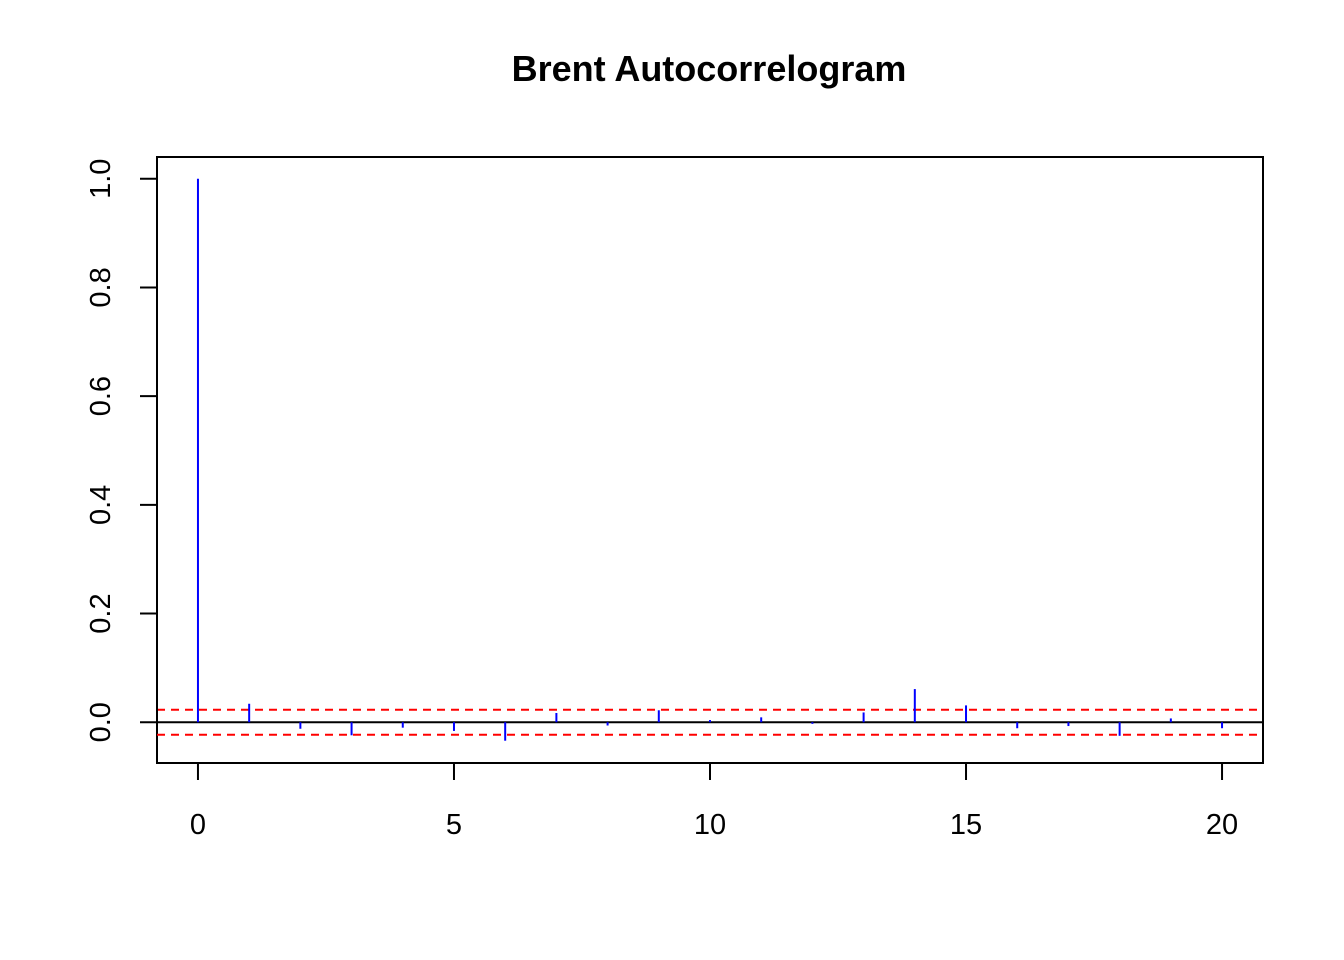  I want to click on y-tick-label: 1.0, so click(101, 179).